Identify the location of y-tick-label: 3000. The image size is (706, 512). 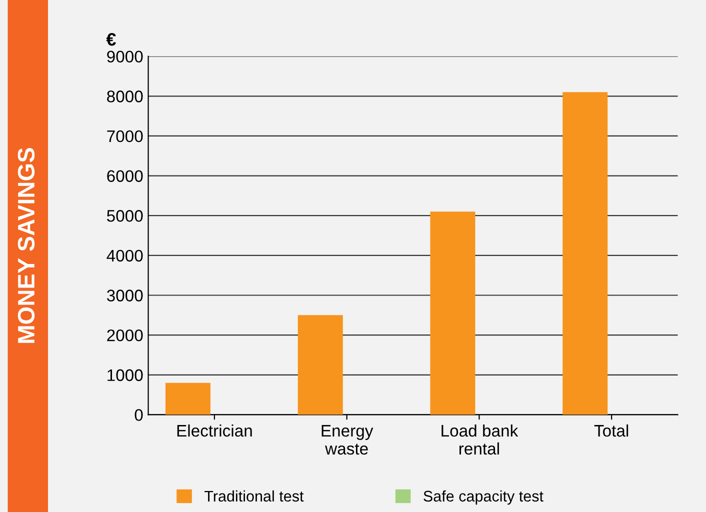
(124, 296).